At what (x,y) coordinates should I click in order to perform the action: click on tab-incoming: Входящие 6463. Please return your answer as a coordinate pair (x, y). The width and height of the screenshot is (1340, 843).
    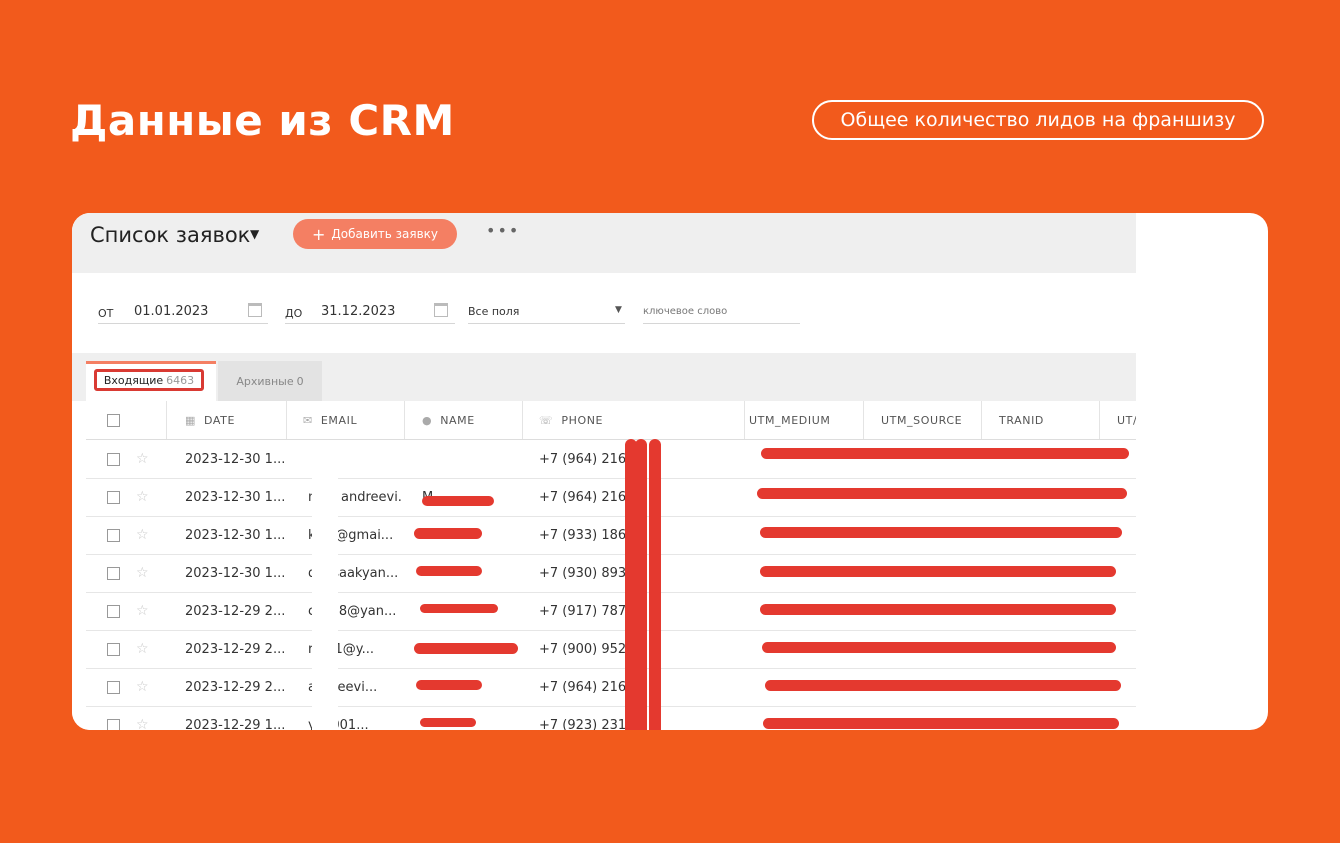
    Looking at the image, I should click on (151, 381).